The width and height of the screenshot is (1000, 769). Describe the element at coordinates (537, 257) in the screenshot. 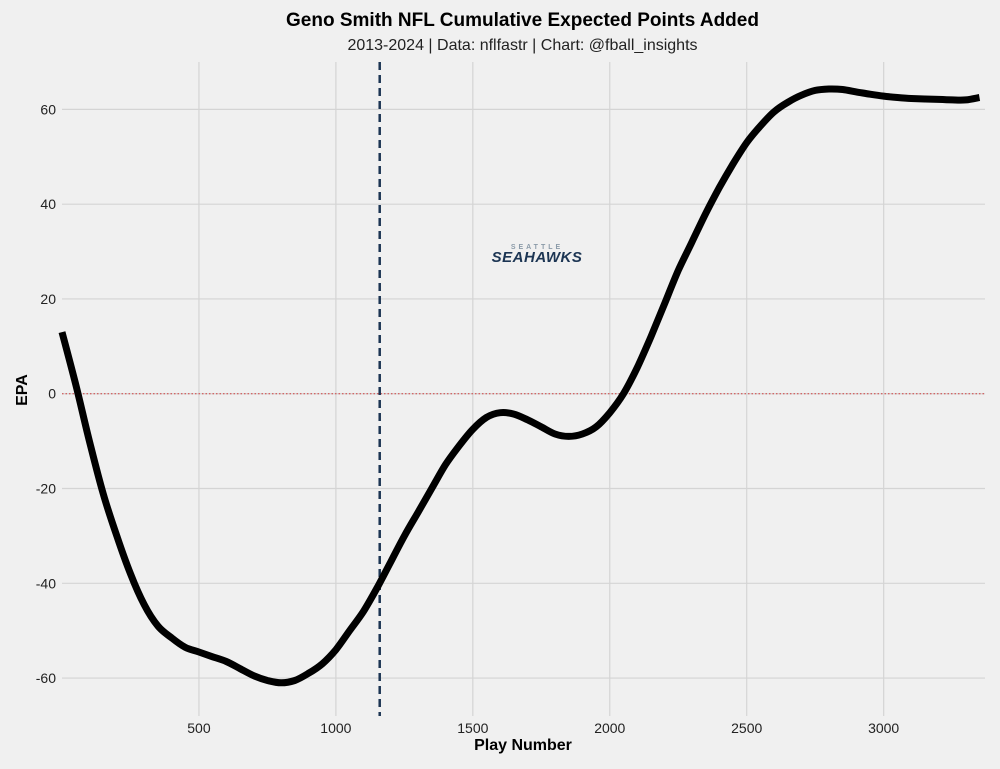

I see `logo-text: SEAHAWKS` at that location.